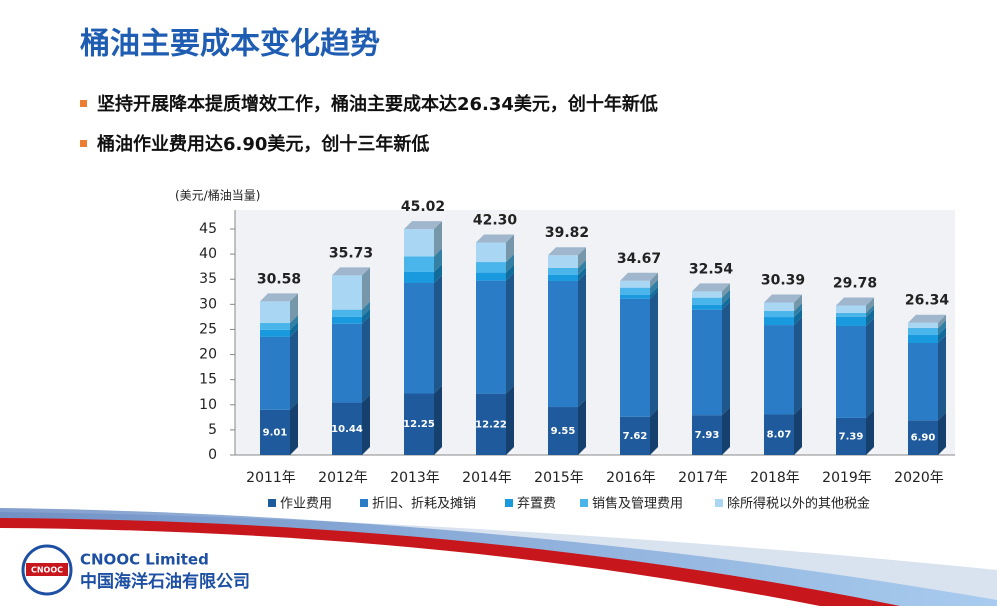 This screenshot has width=997, height=606. What do you see at coordinates (855, 283) in the screenshot?
I see `total-label: 29.78` at bounding box center [855, 283].